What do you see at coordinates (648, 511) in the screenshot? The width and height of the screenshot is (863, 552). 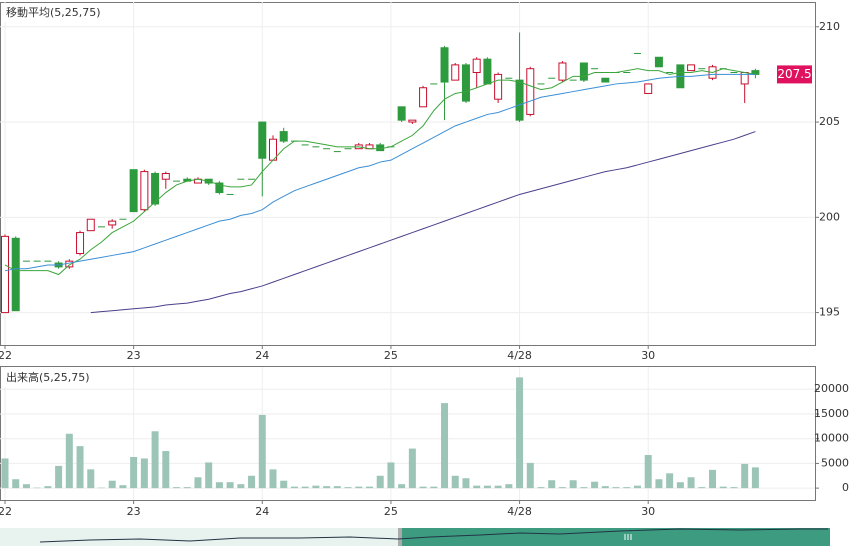 I see `x-tick-label: 30` at bounding box center [648, 511].